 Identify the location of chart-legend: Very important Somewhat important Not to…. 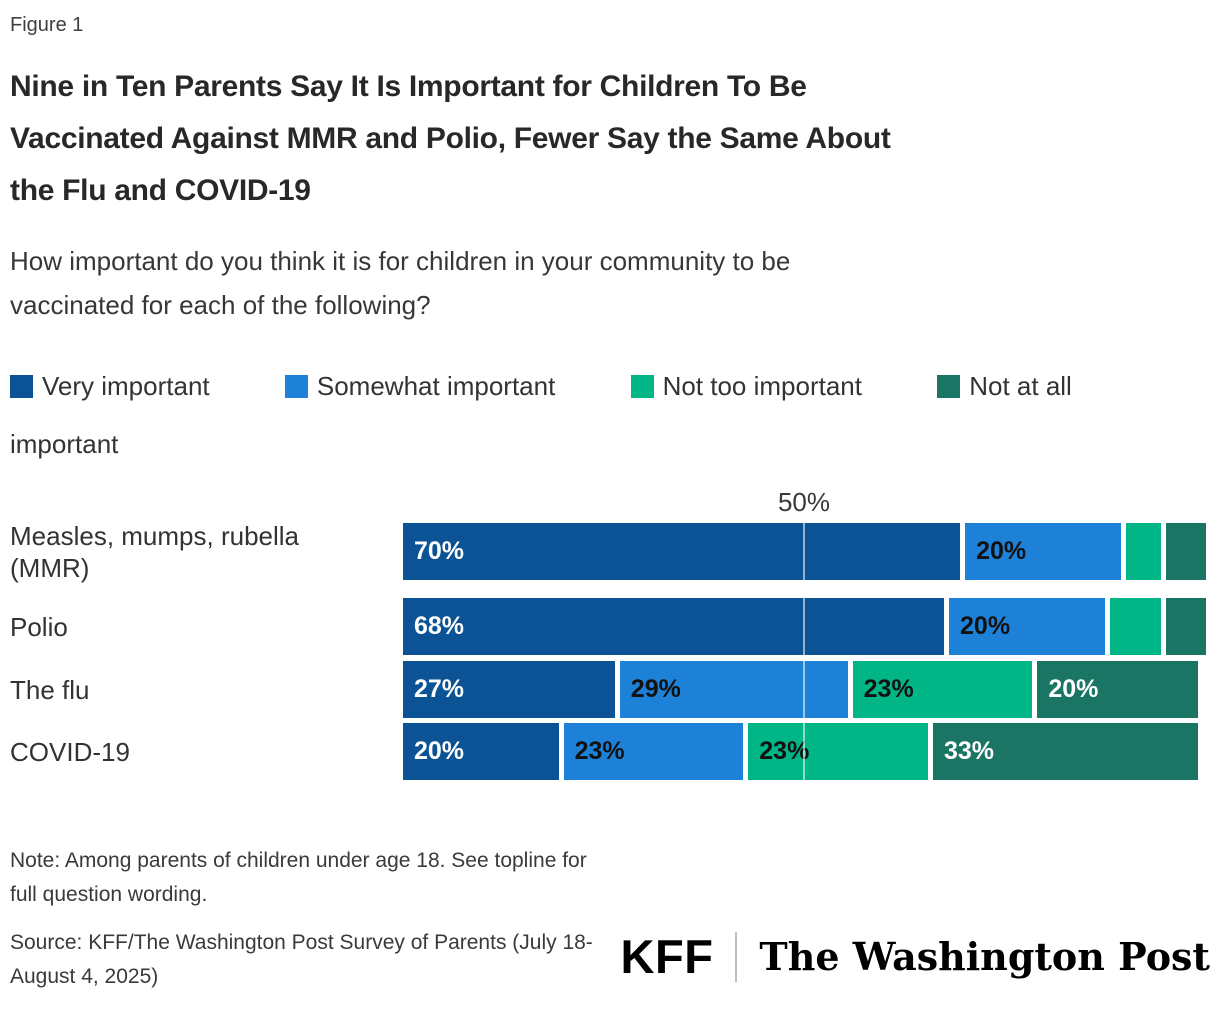
(587, 415).